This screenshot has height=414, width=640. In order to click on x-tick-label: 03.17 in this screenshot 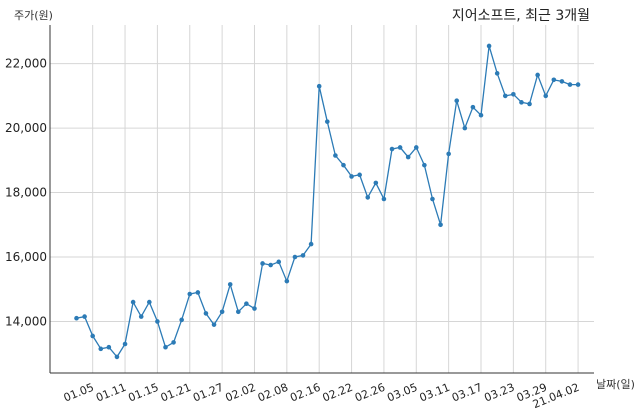, I will do `click(467, 393)`.